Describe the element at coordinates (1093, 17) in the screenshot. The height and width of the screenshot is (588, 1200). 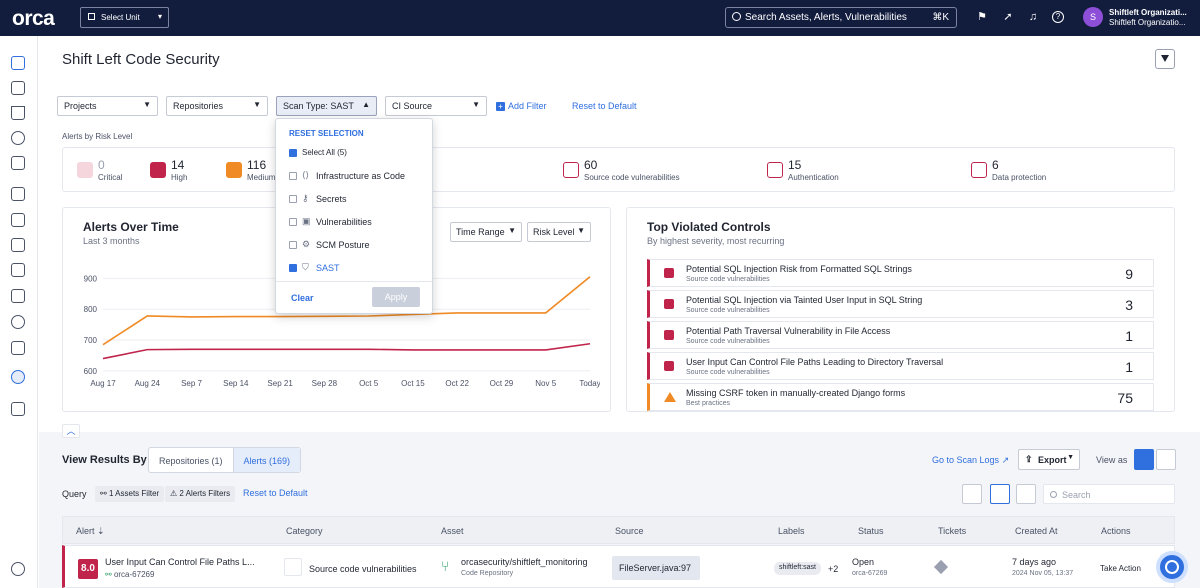
I see `avatar: S` at that location.